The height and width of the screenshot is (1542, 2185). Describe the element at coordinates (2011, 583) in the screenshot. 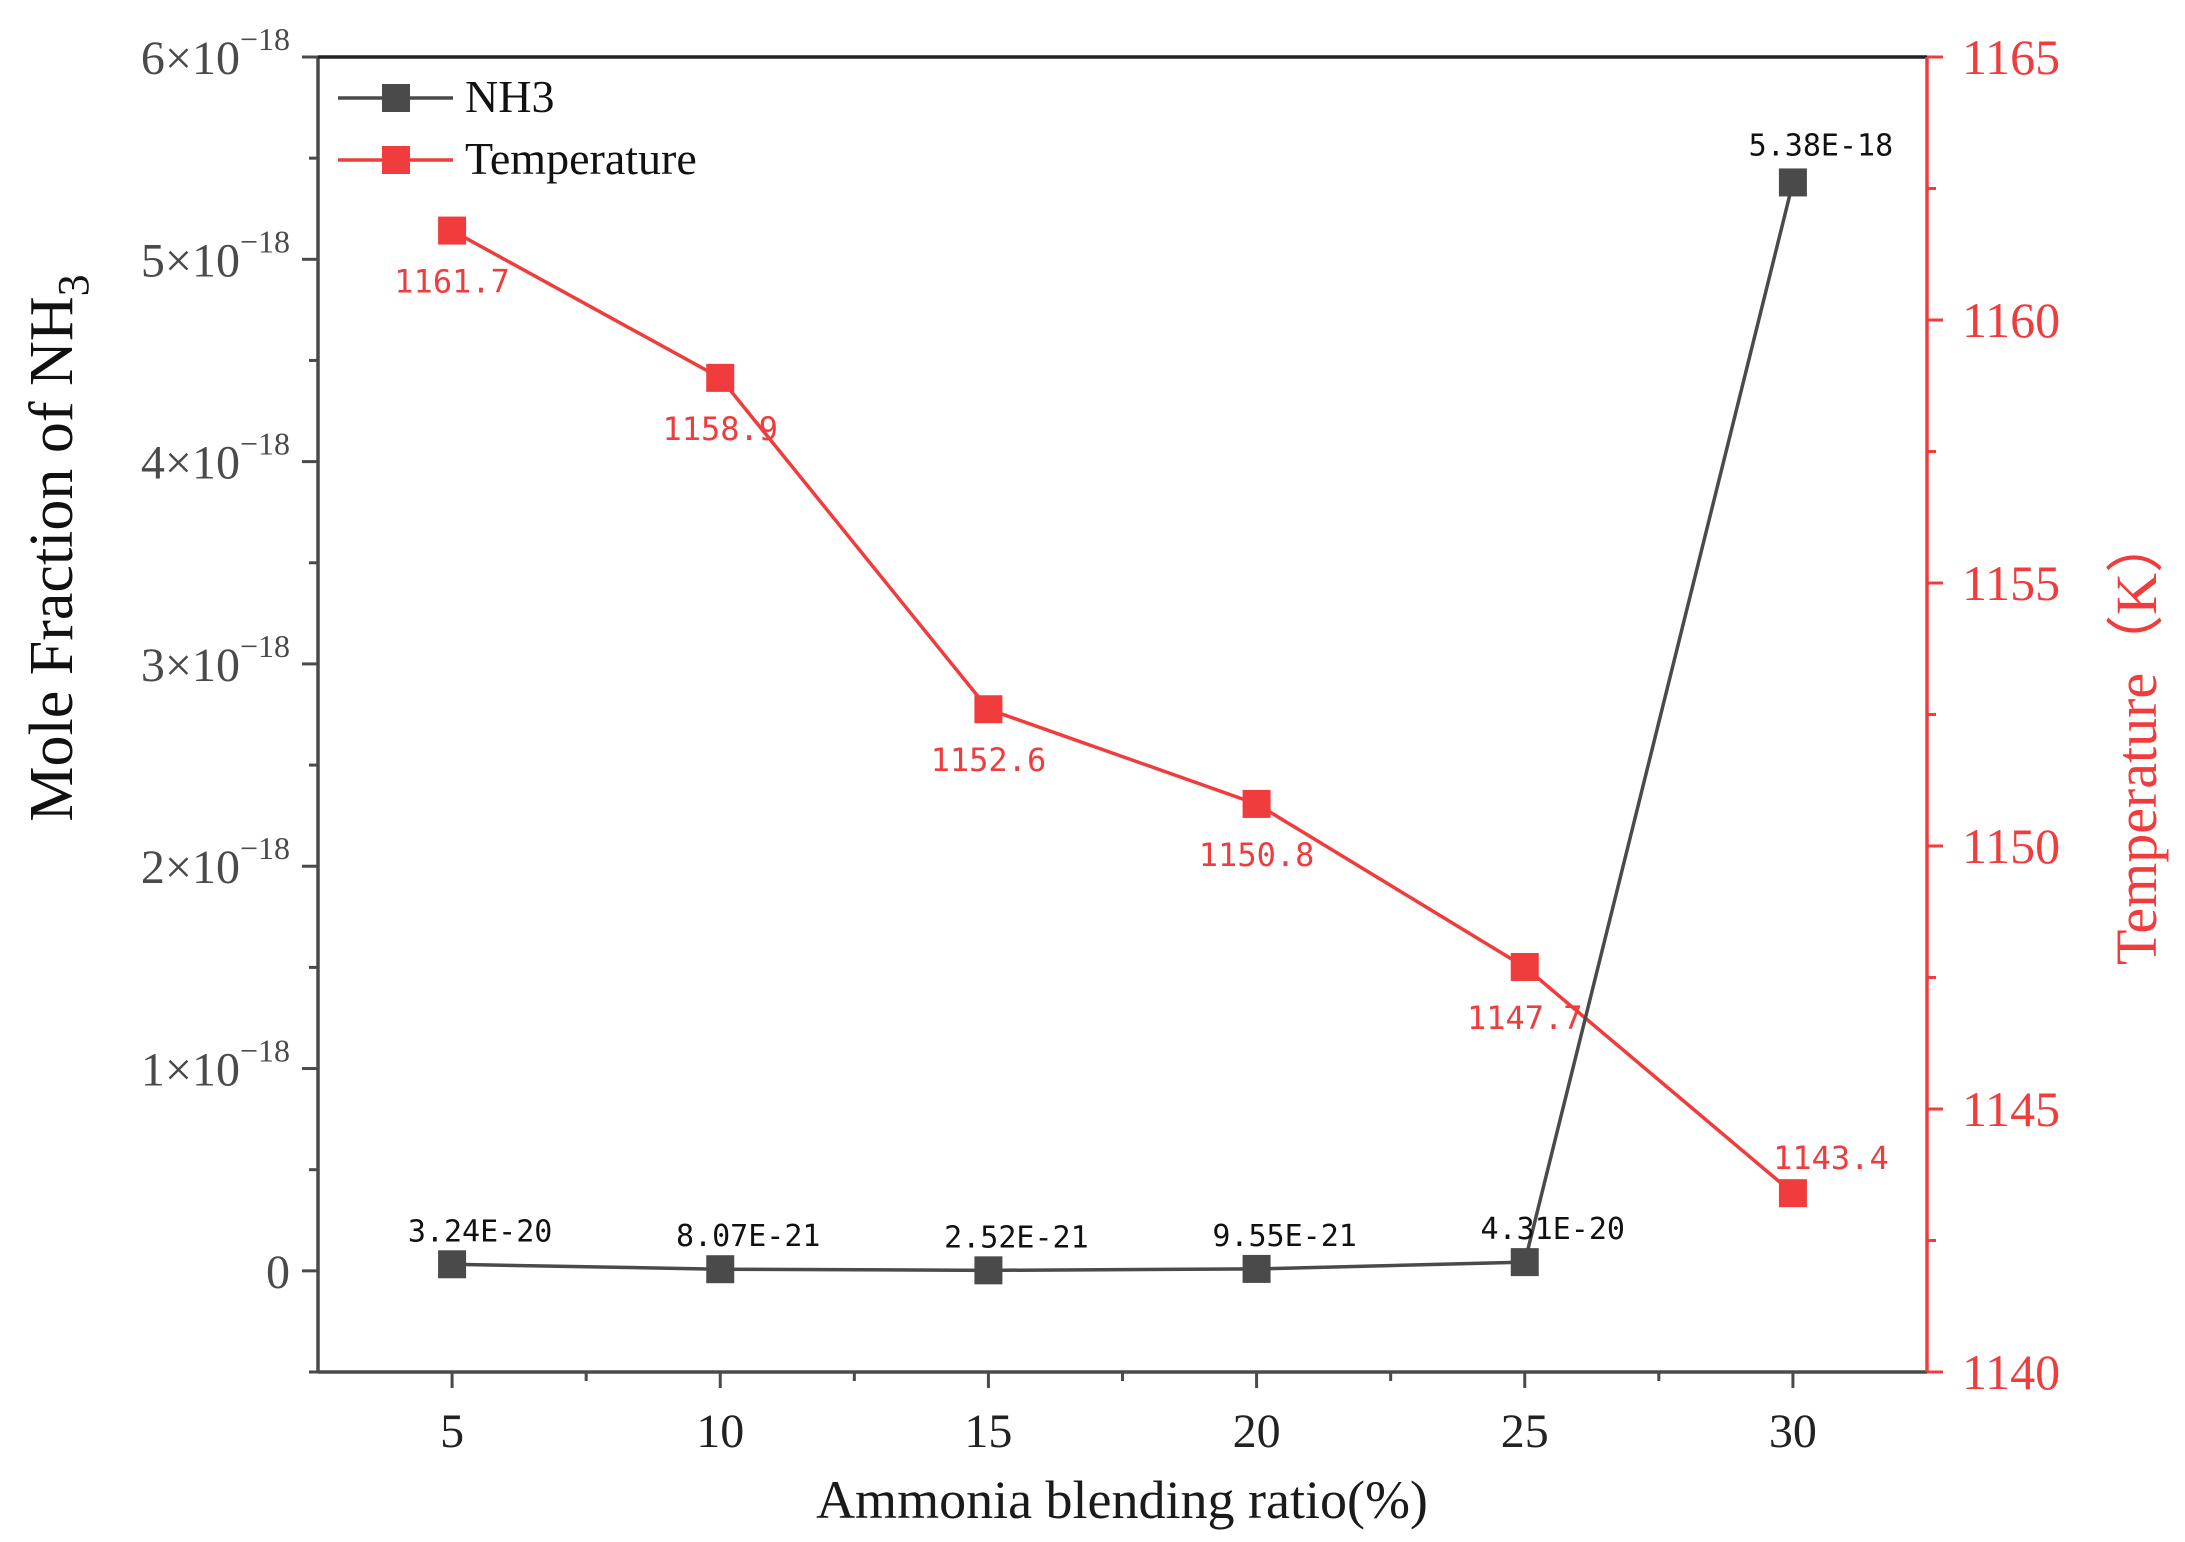

I see `right-y-tick-label: 1155` at that location.